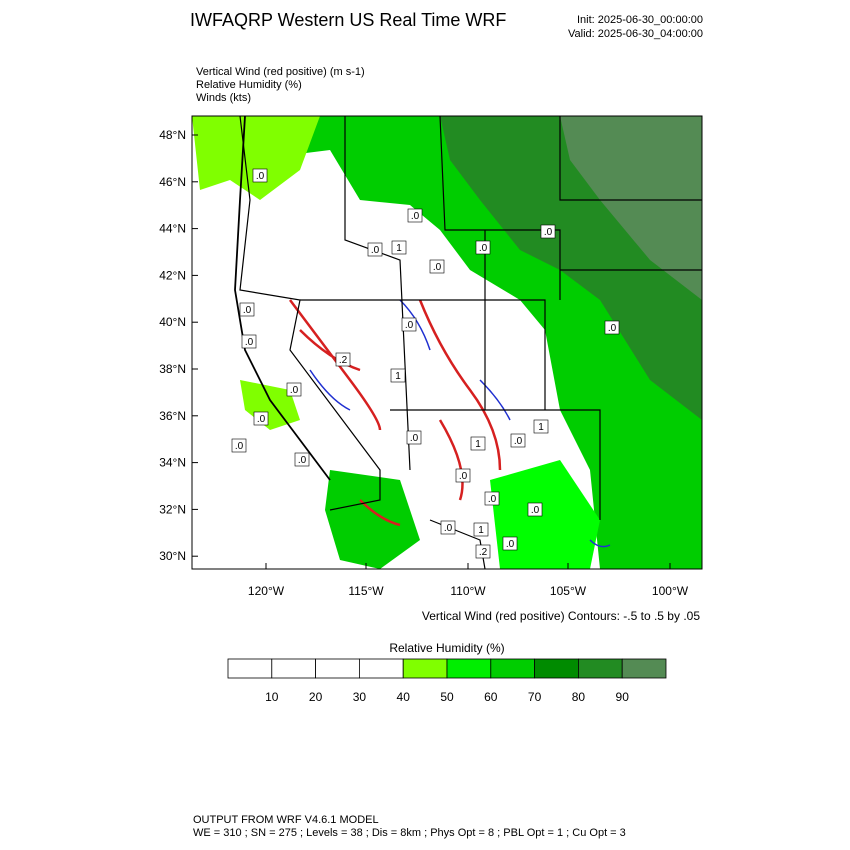 This screenshot has height=850, width=850. What do you see at coordinates (623, 697) in the screenshot?
I see `colorbar-label: 90` at bounding box center [623, 697].